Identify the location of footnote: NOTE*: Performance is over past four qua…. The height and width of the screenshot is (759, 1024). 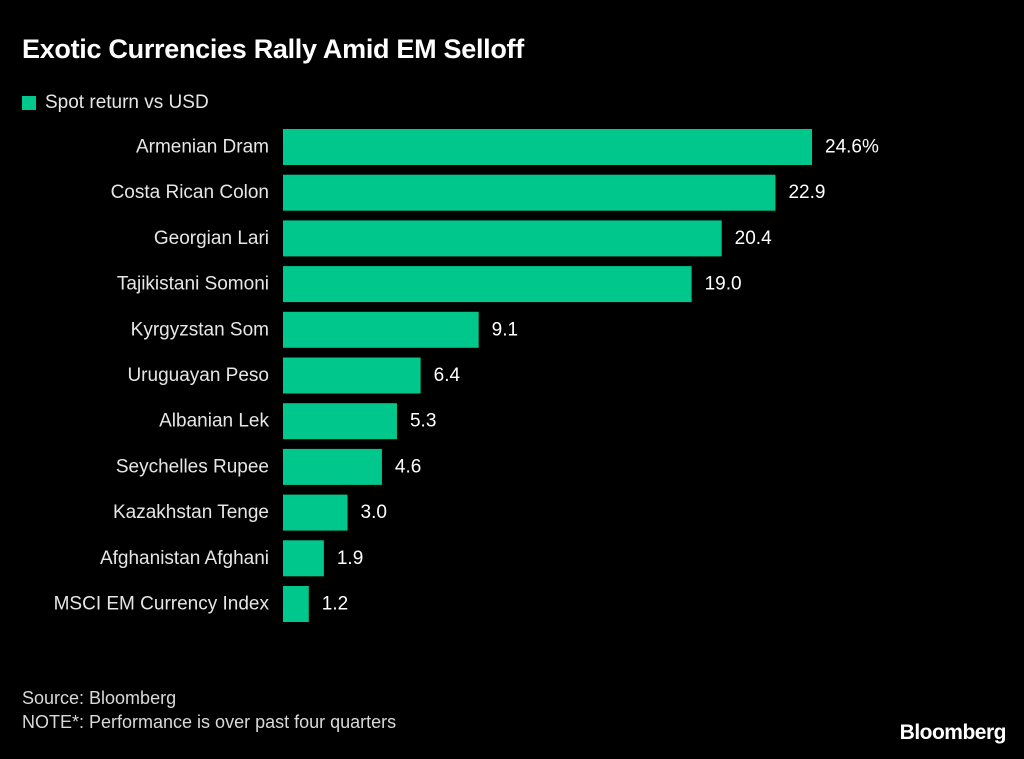
(209, 722).